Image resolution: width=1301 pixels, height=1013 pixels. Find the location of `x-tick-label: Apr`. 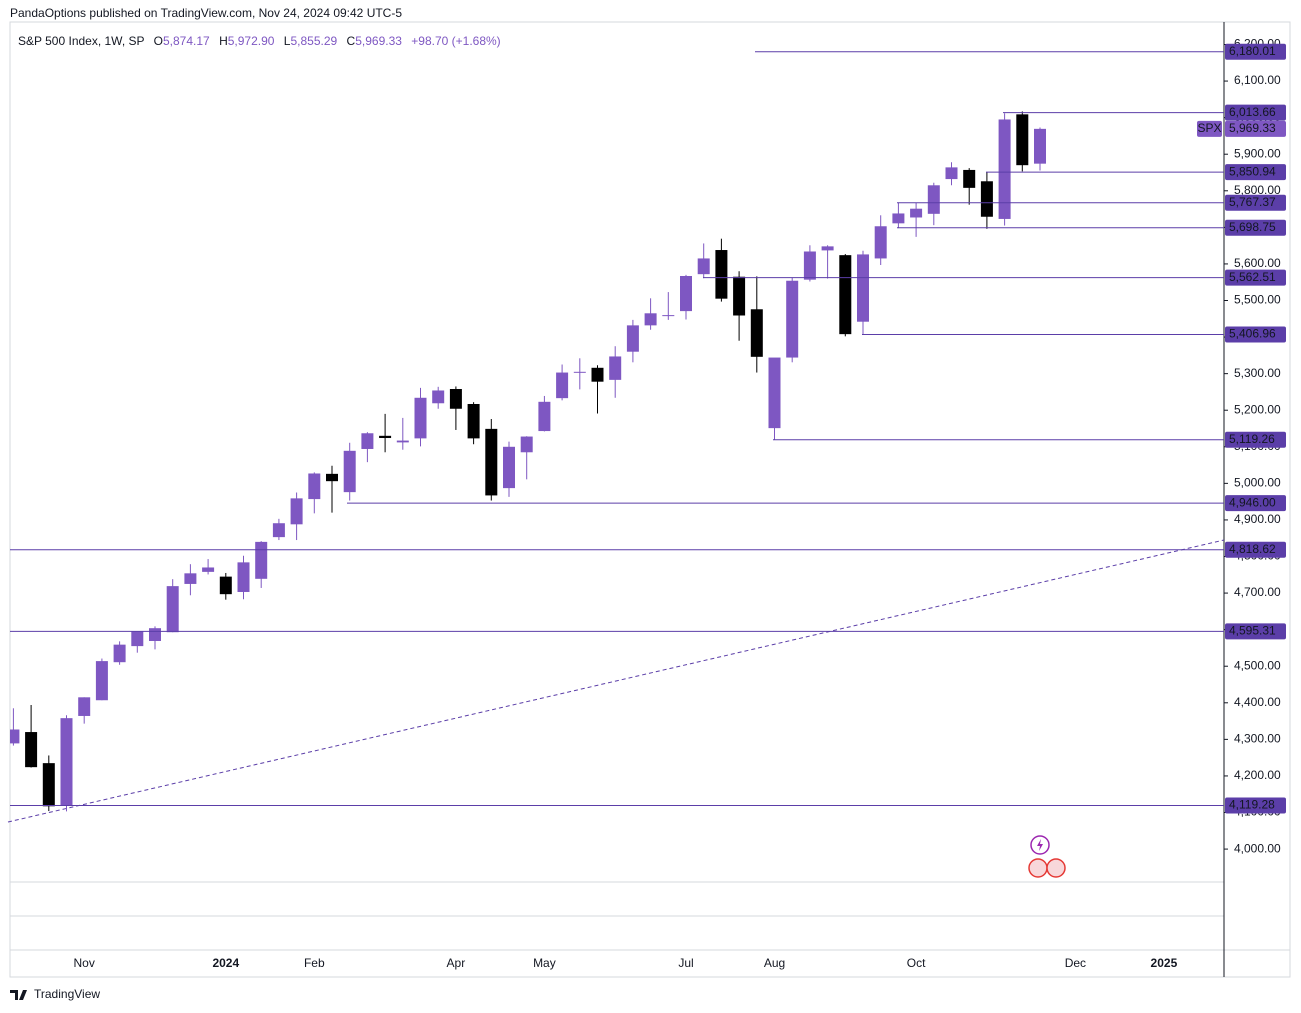

x-tick-label: Apr is located at coordinates (456, 963).